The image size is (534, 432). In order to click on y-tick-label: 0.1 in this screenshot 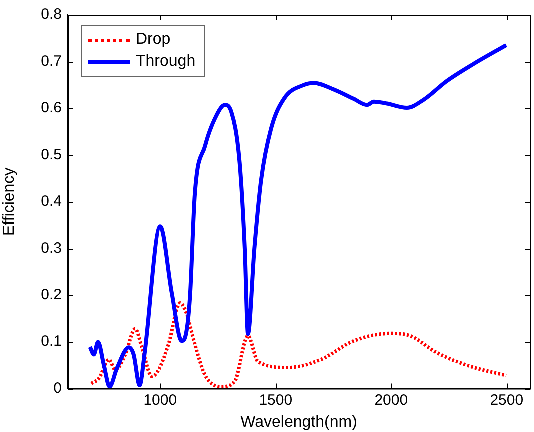, I will do `click(51, 341)`.